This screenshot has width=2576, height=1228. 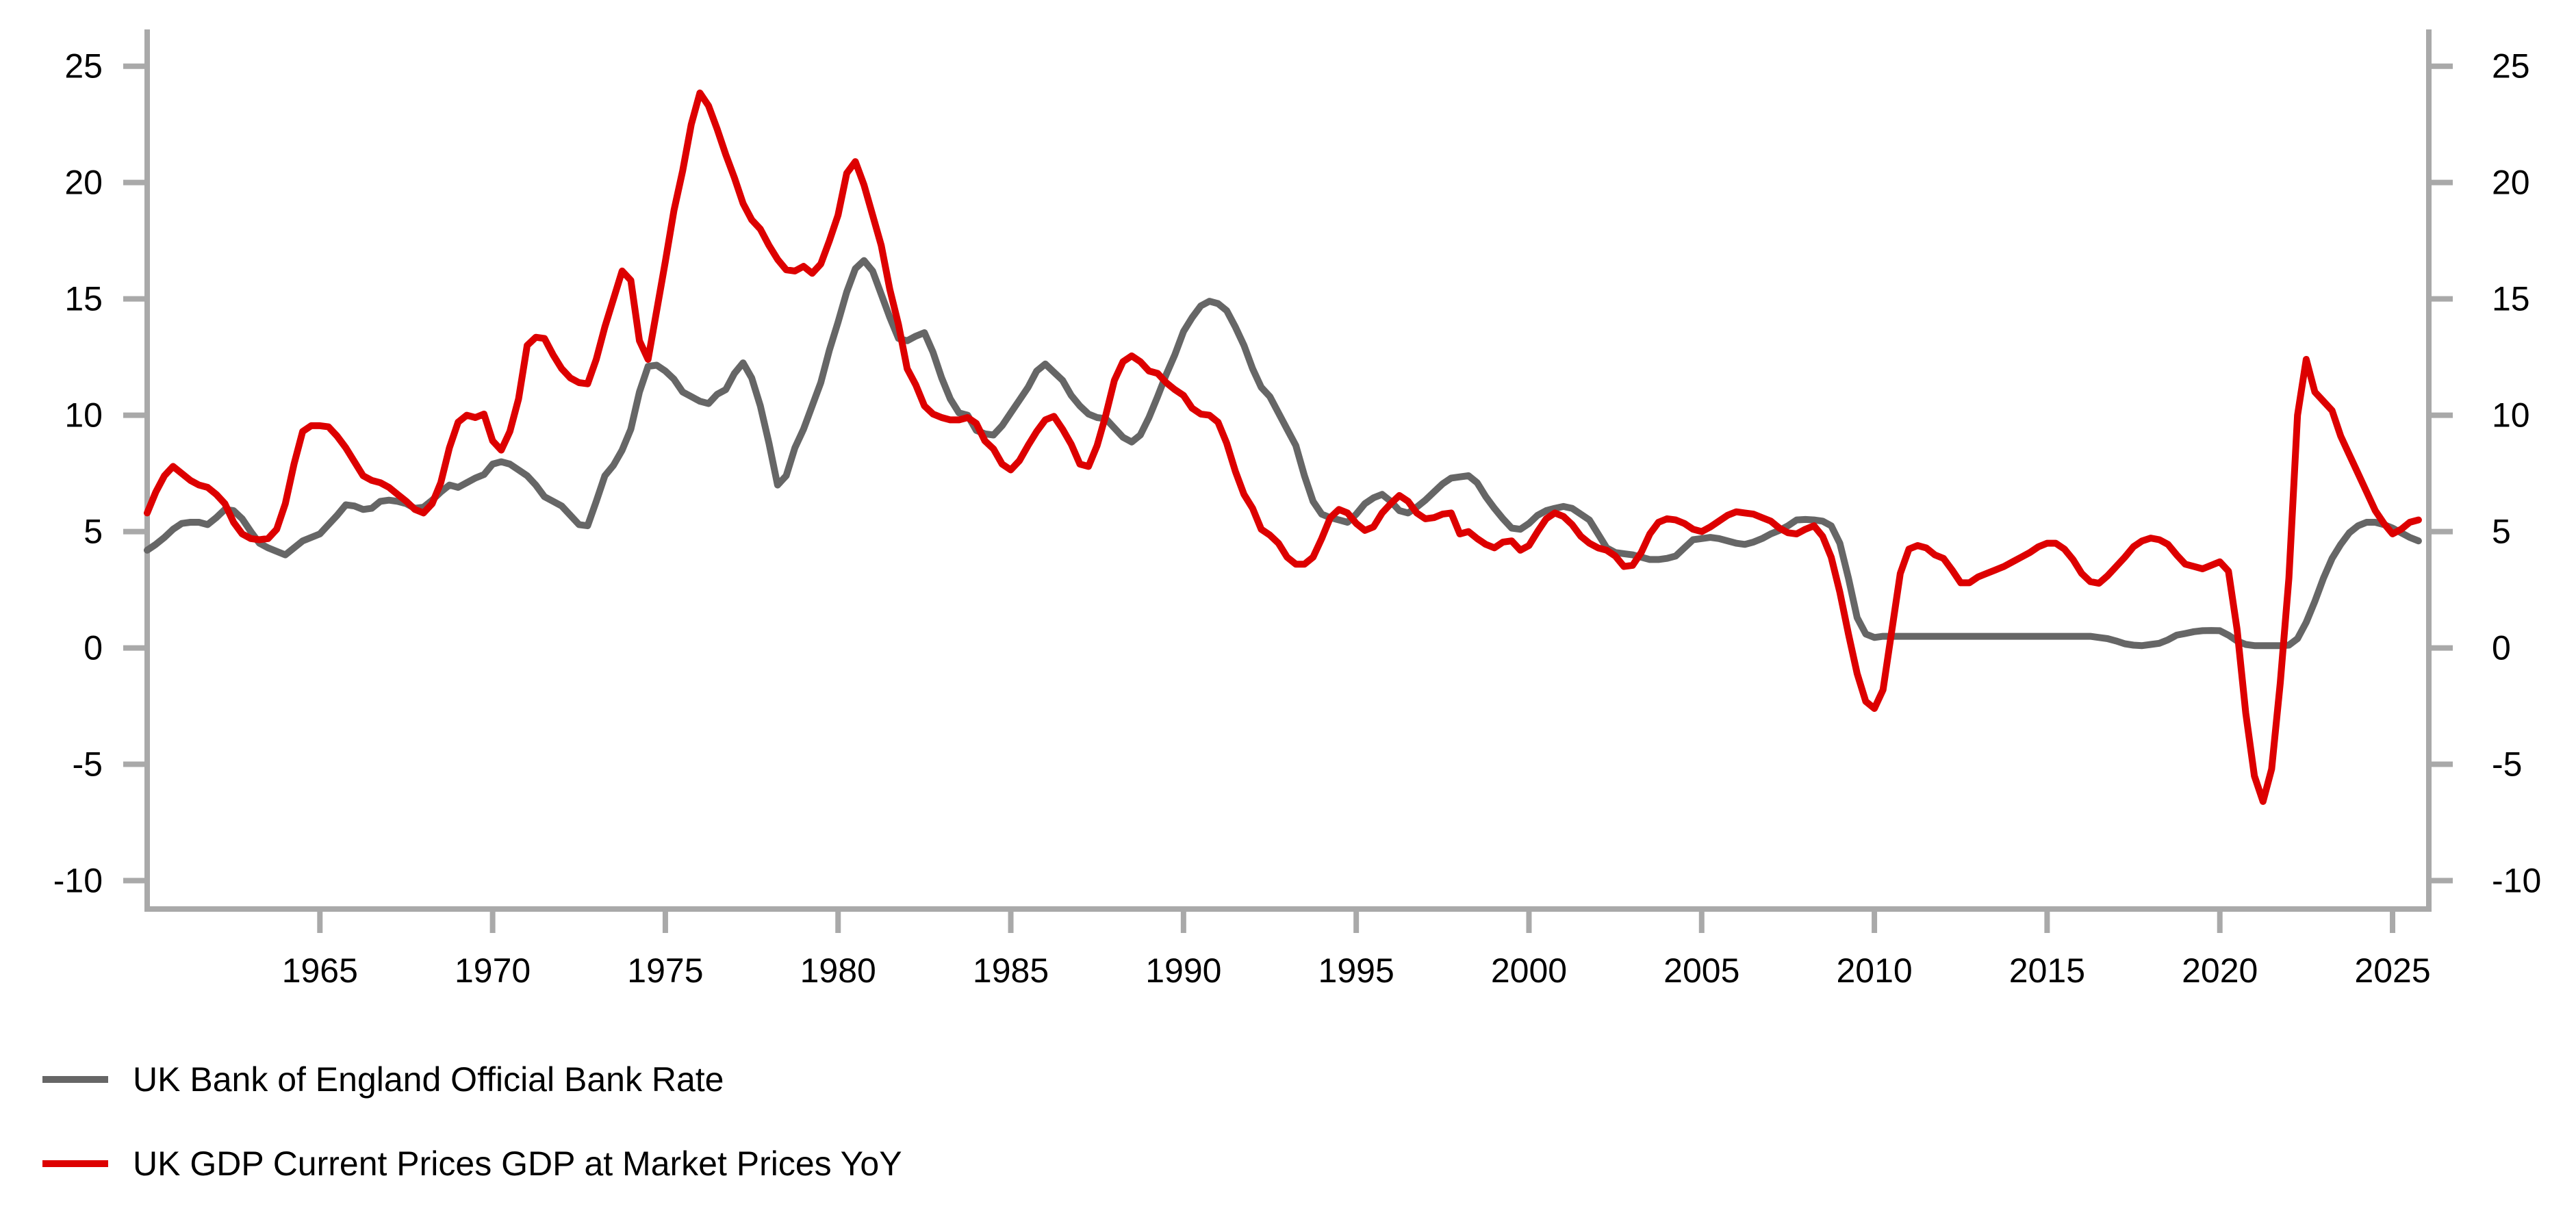 I want to click on svg-text: 1965, so click(x=320, y=971).